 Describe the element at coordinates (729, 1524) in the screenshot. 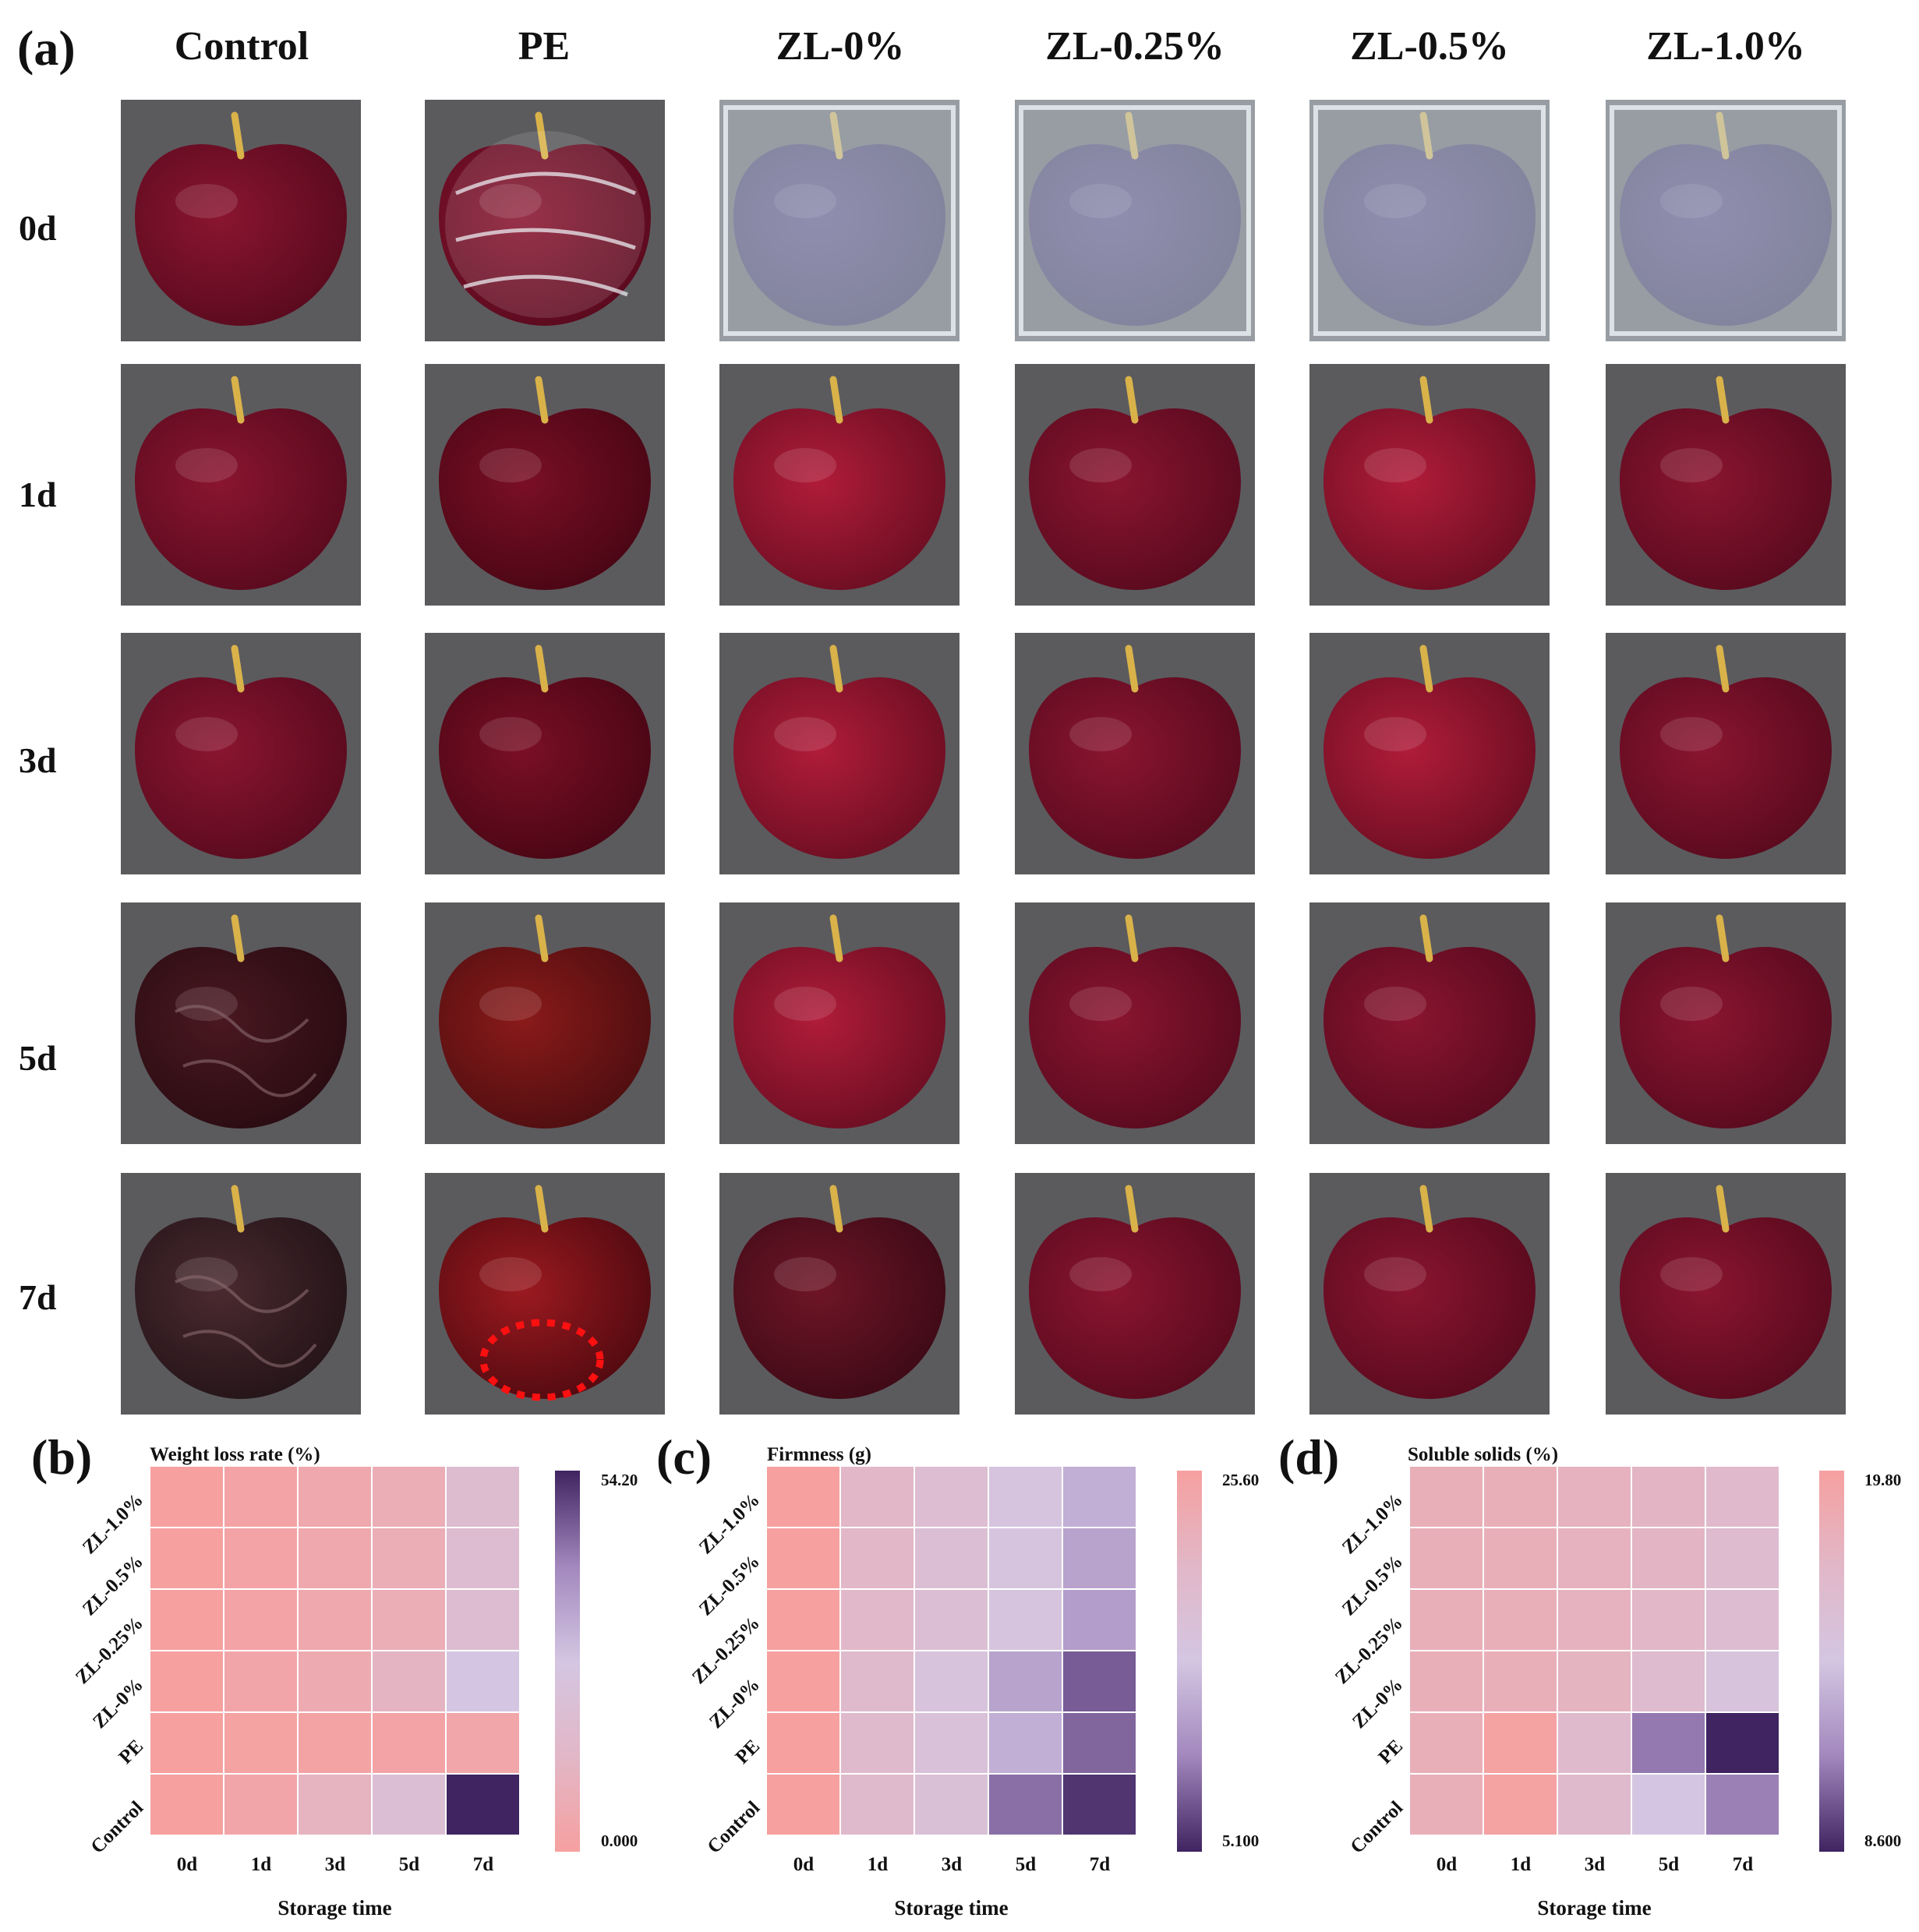

I see `y-tick-label: ZL-1.0%` at that location.